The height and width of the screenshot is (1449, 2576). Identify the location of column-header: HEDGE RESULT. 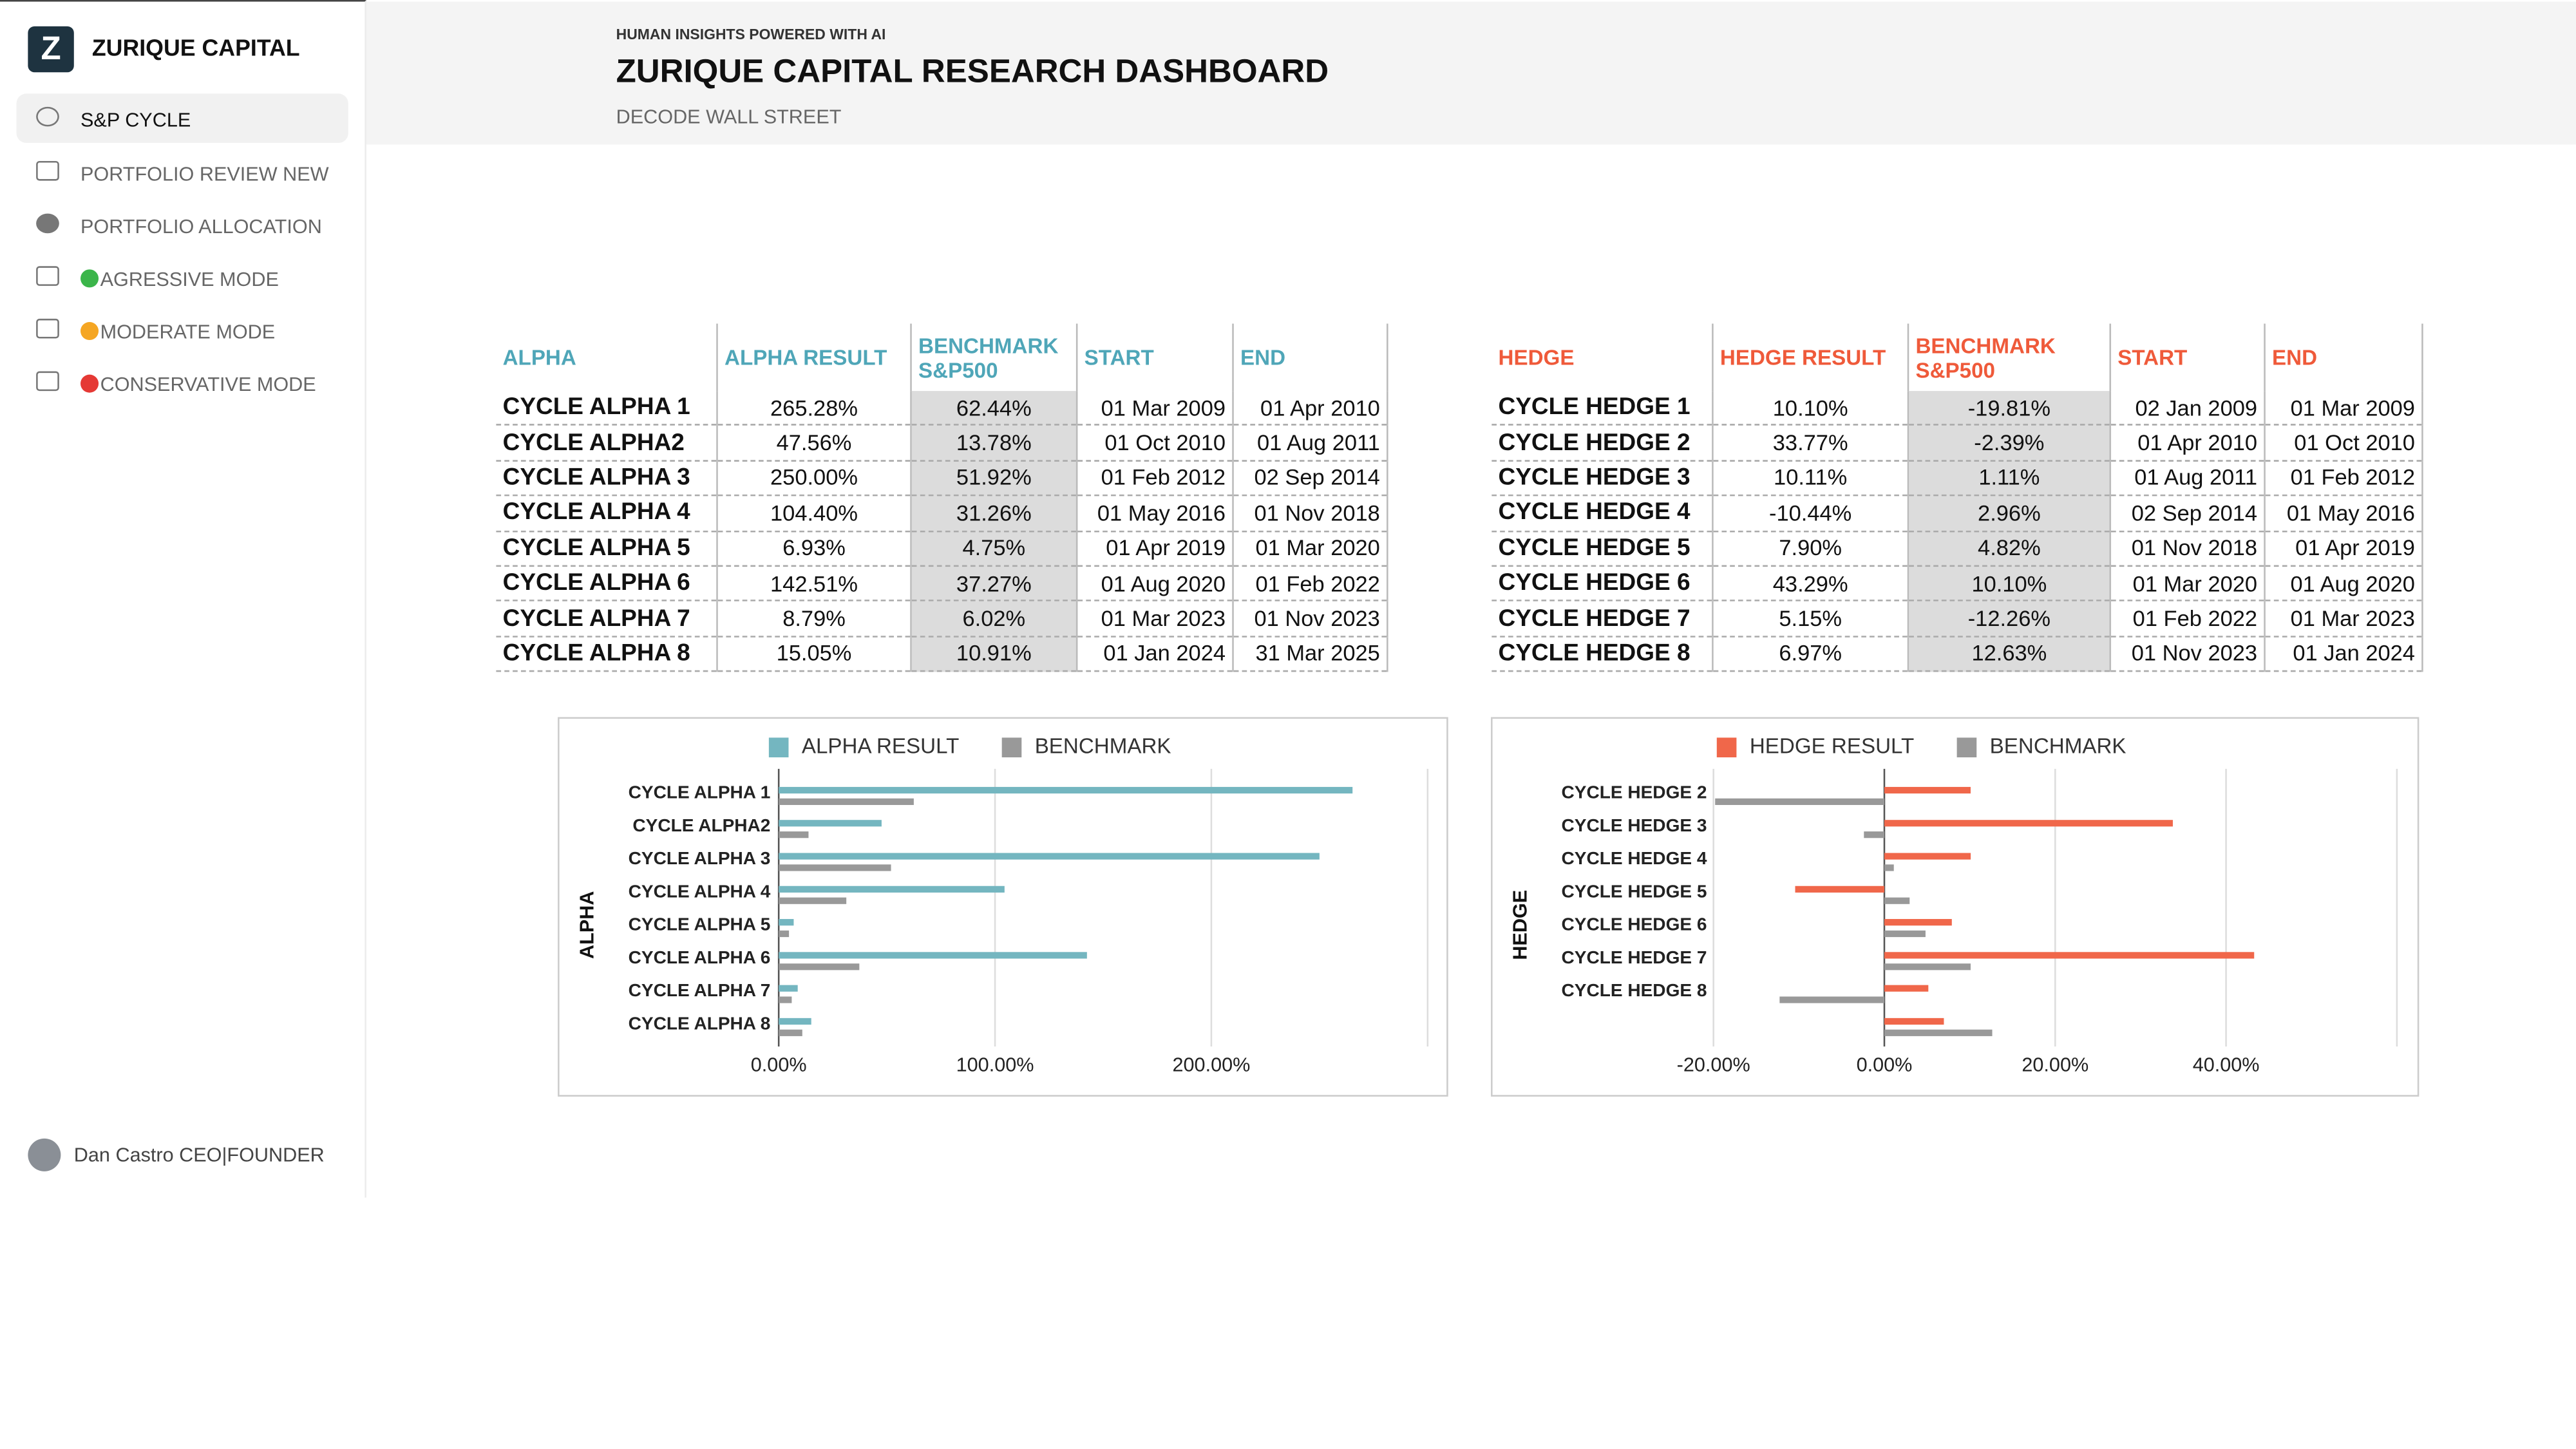
(1810, 357).